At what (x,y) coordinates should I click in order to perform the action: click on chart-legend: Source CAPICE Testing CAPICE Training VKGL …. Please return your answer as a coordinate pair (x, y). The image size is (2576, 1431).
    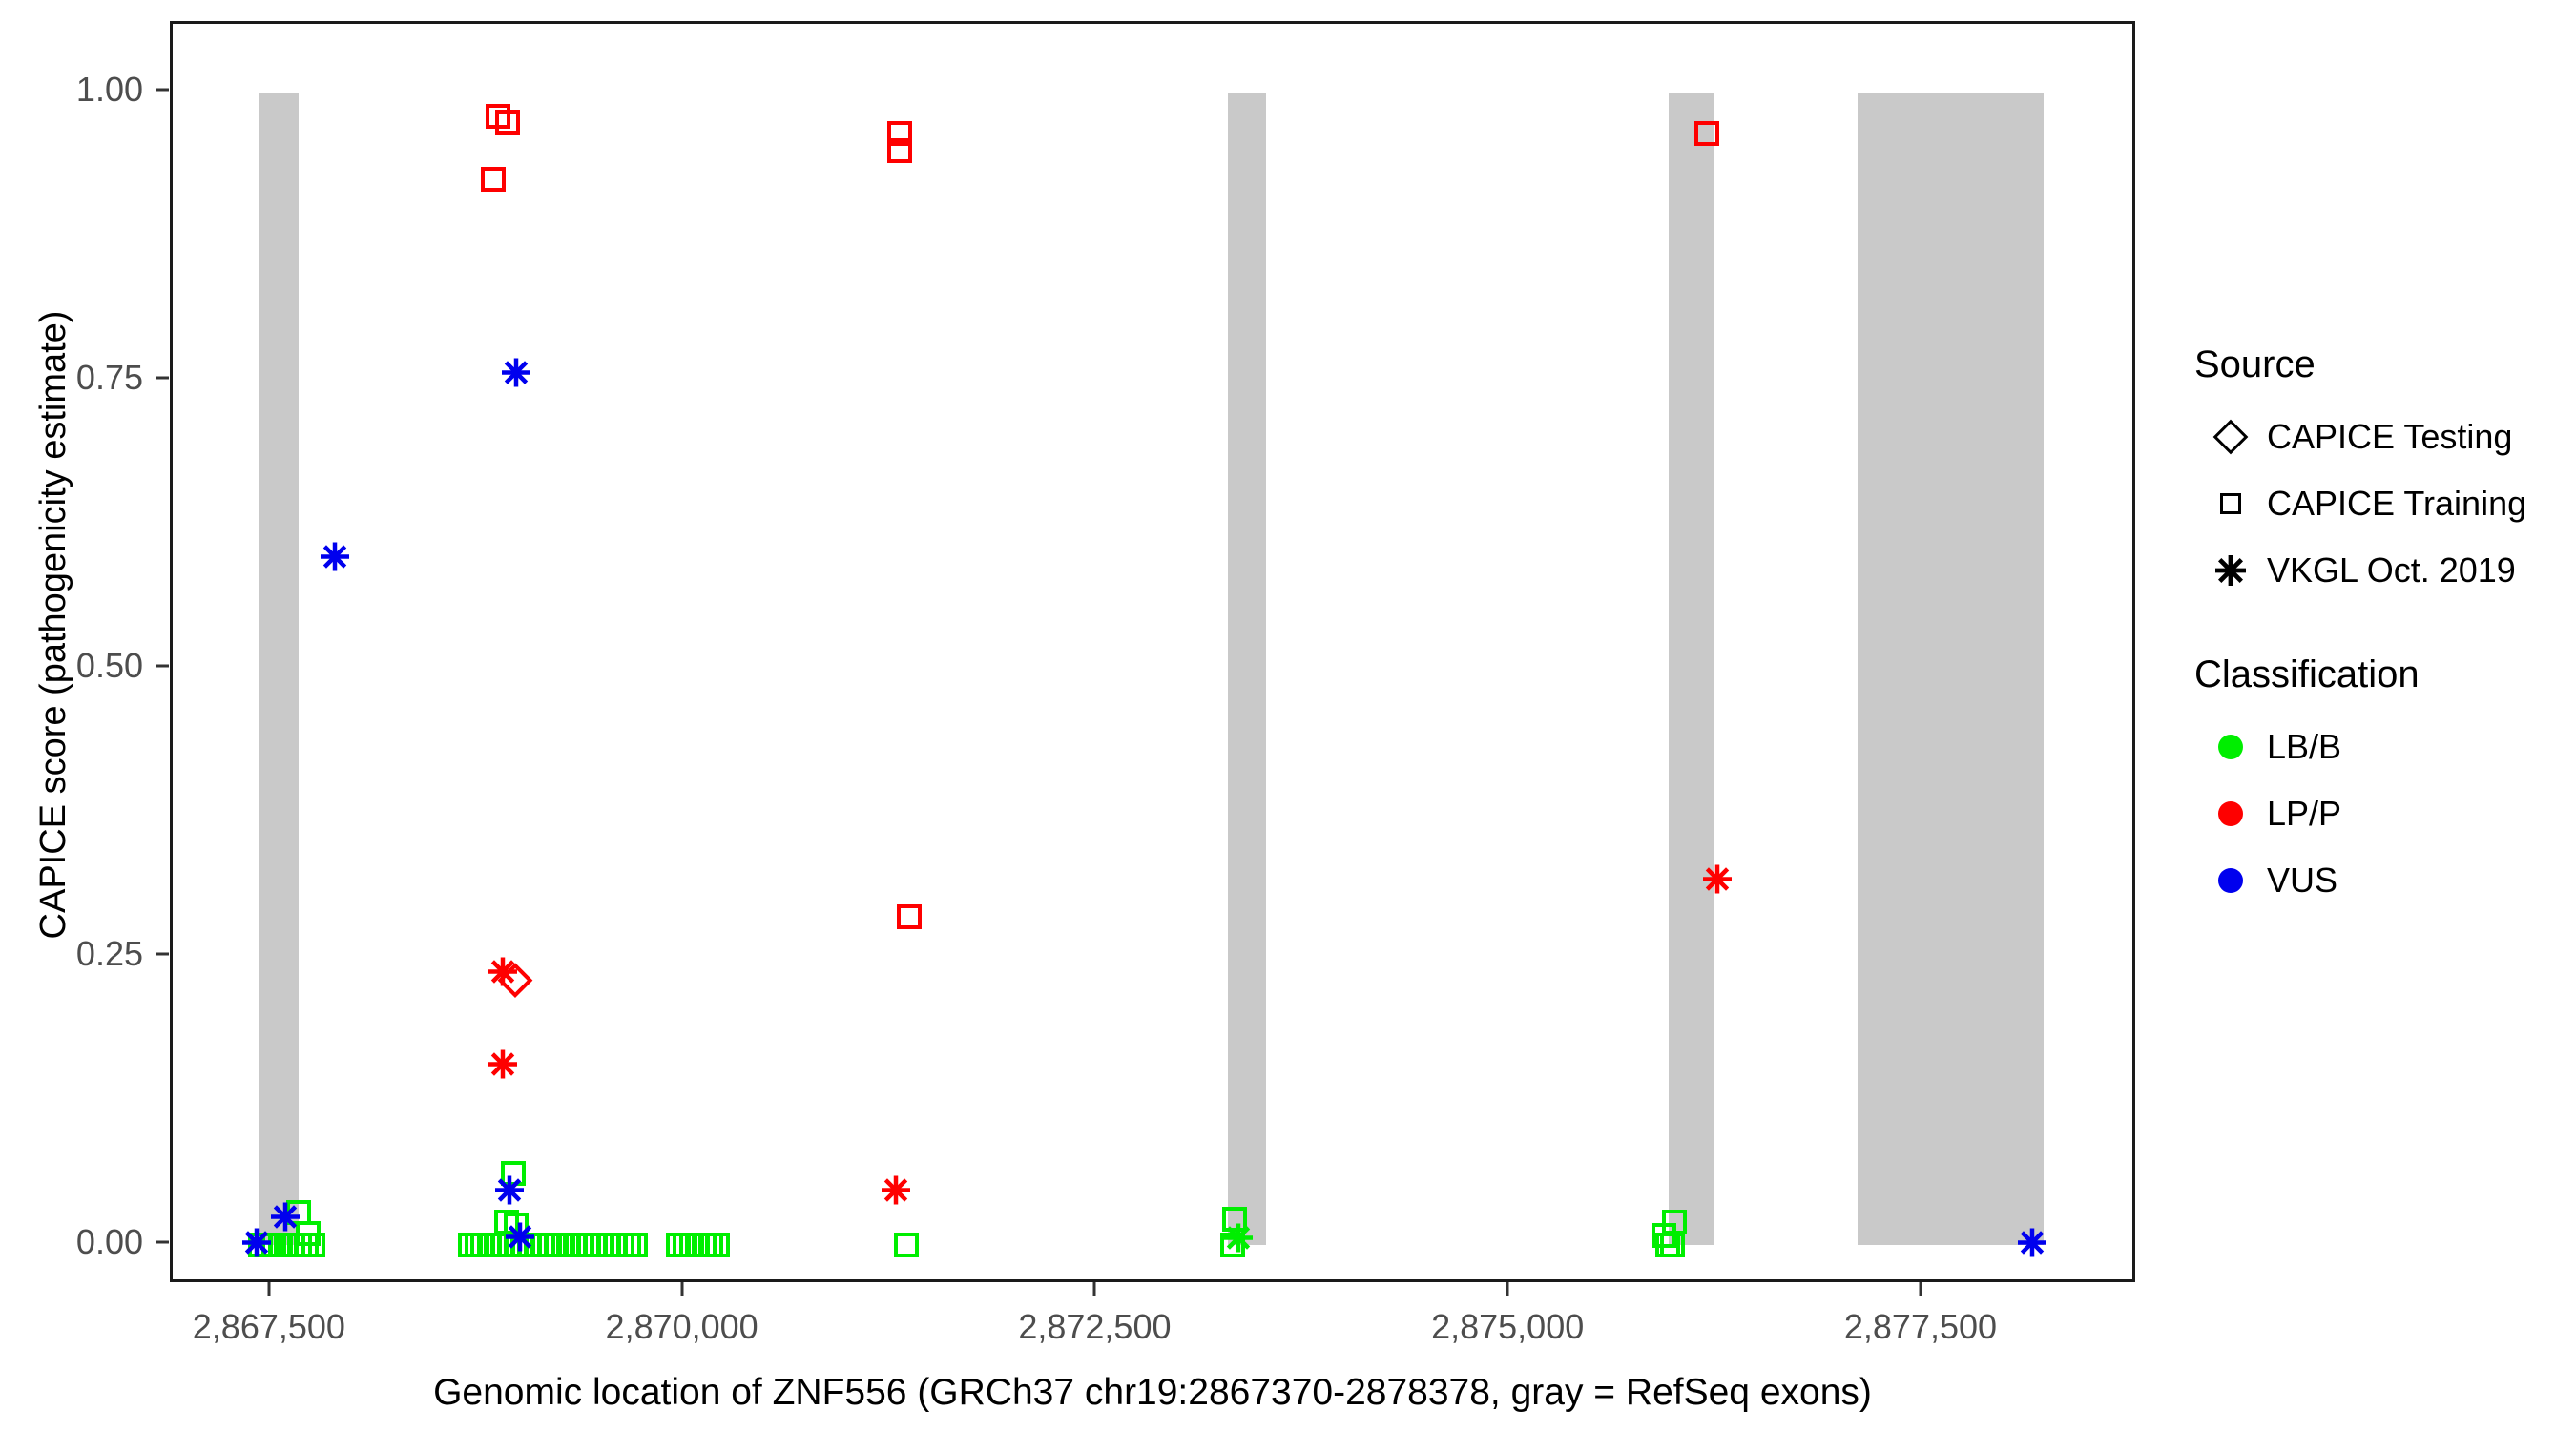
    Looking at the image, I should click on (2380, 654).